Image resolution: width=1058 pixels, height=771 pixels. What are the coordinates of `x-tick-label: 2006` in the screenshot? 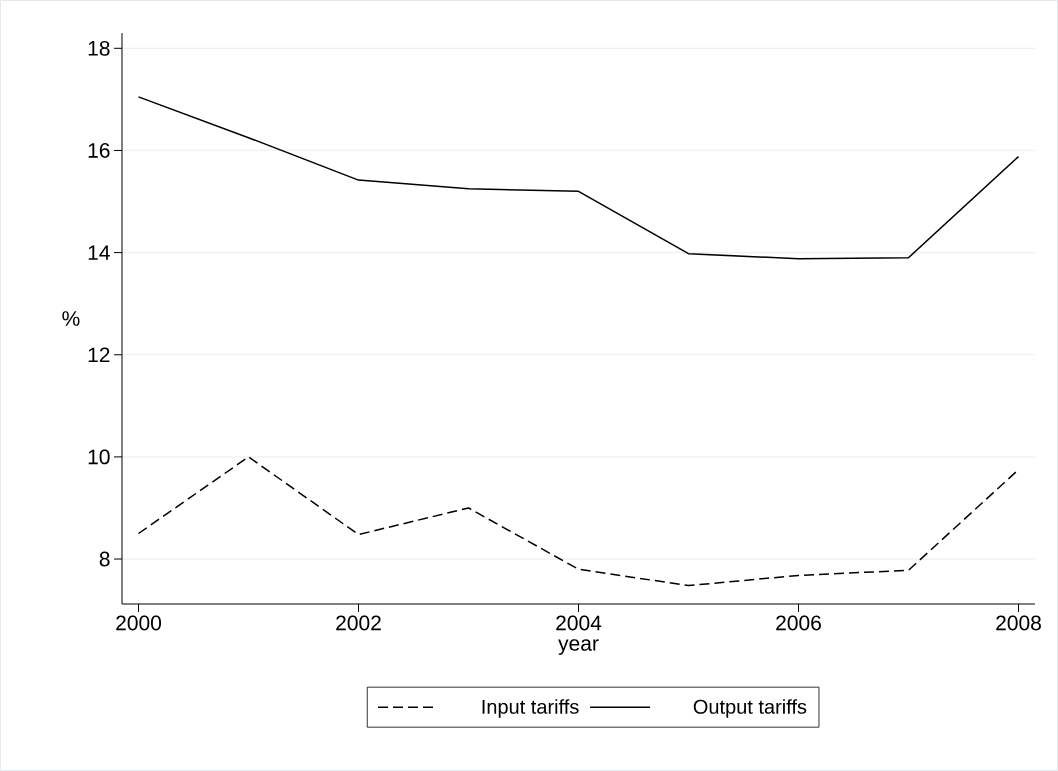 It's located at (798, 623).